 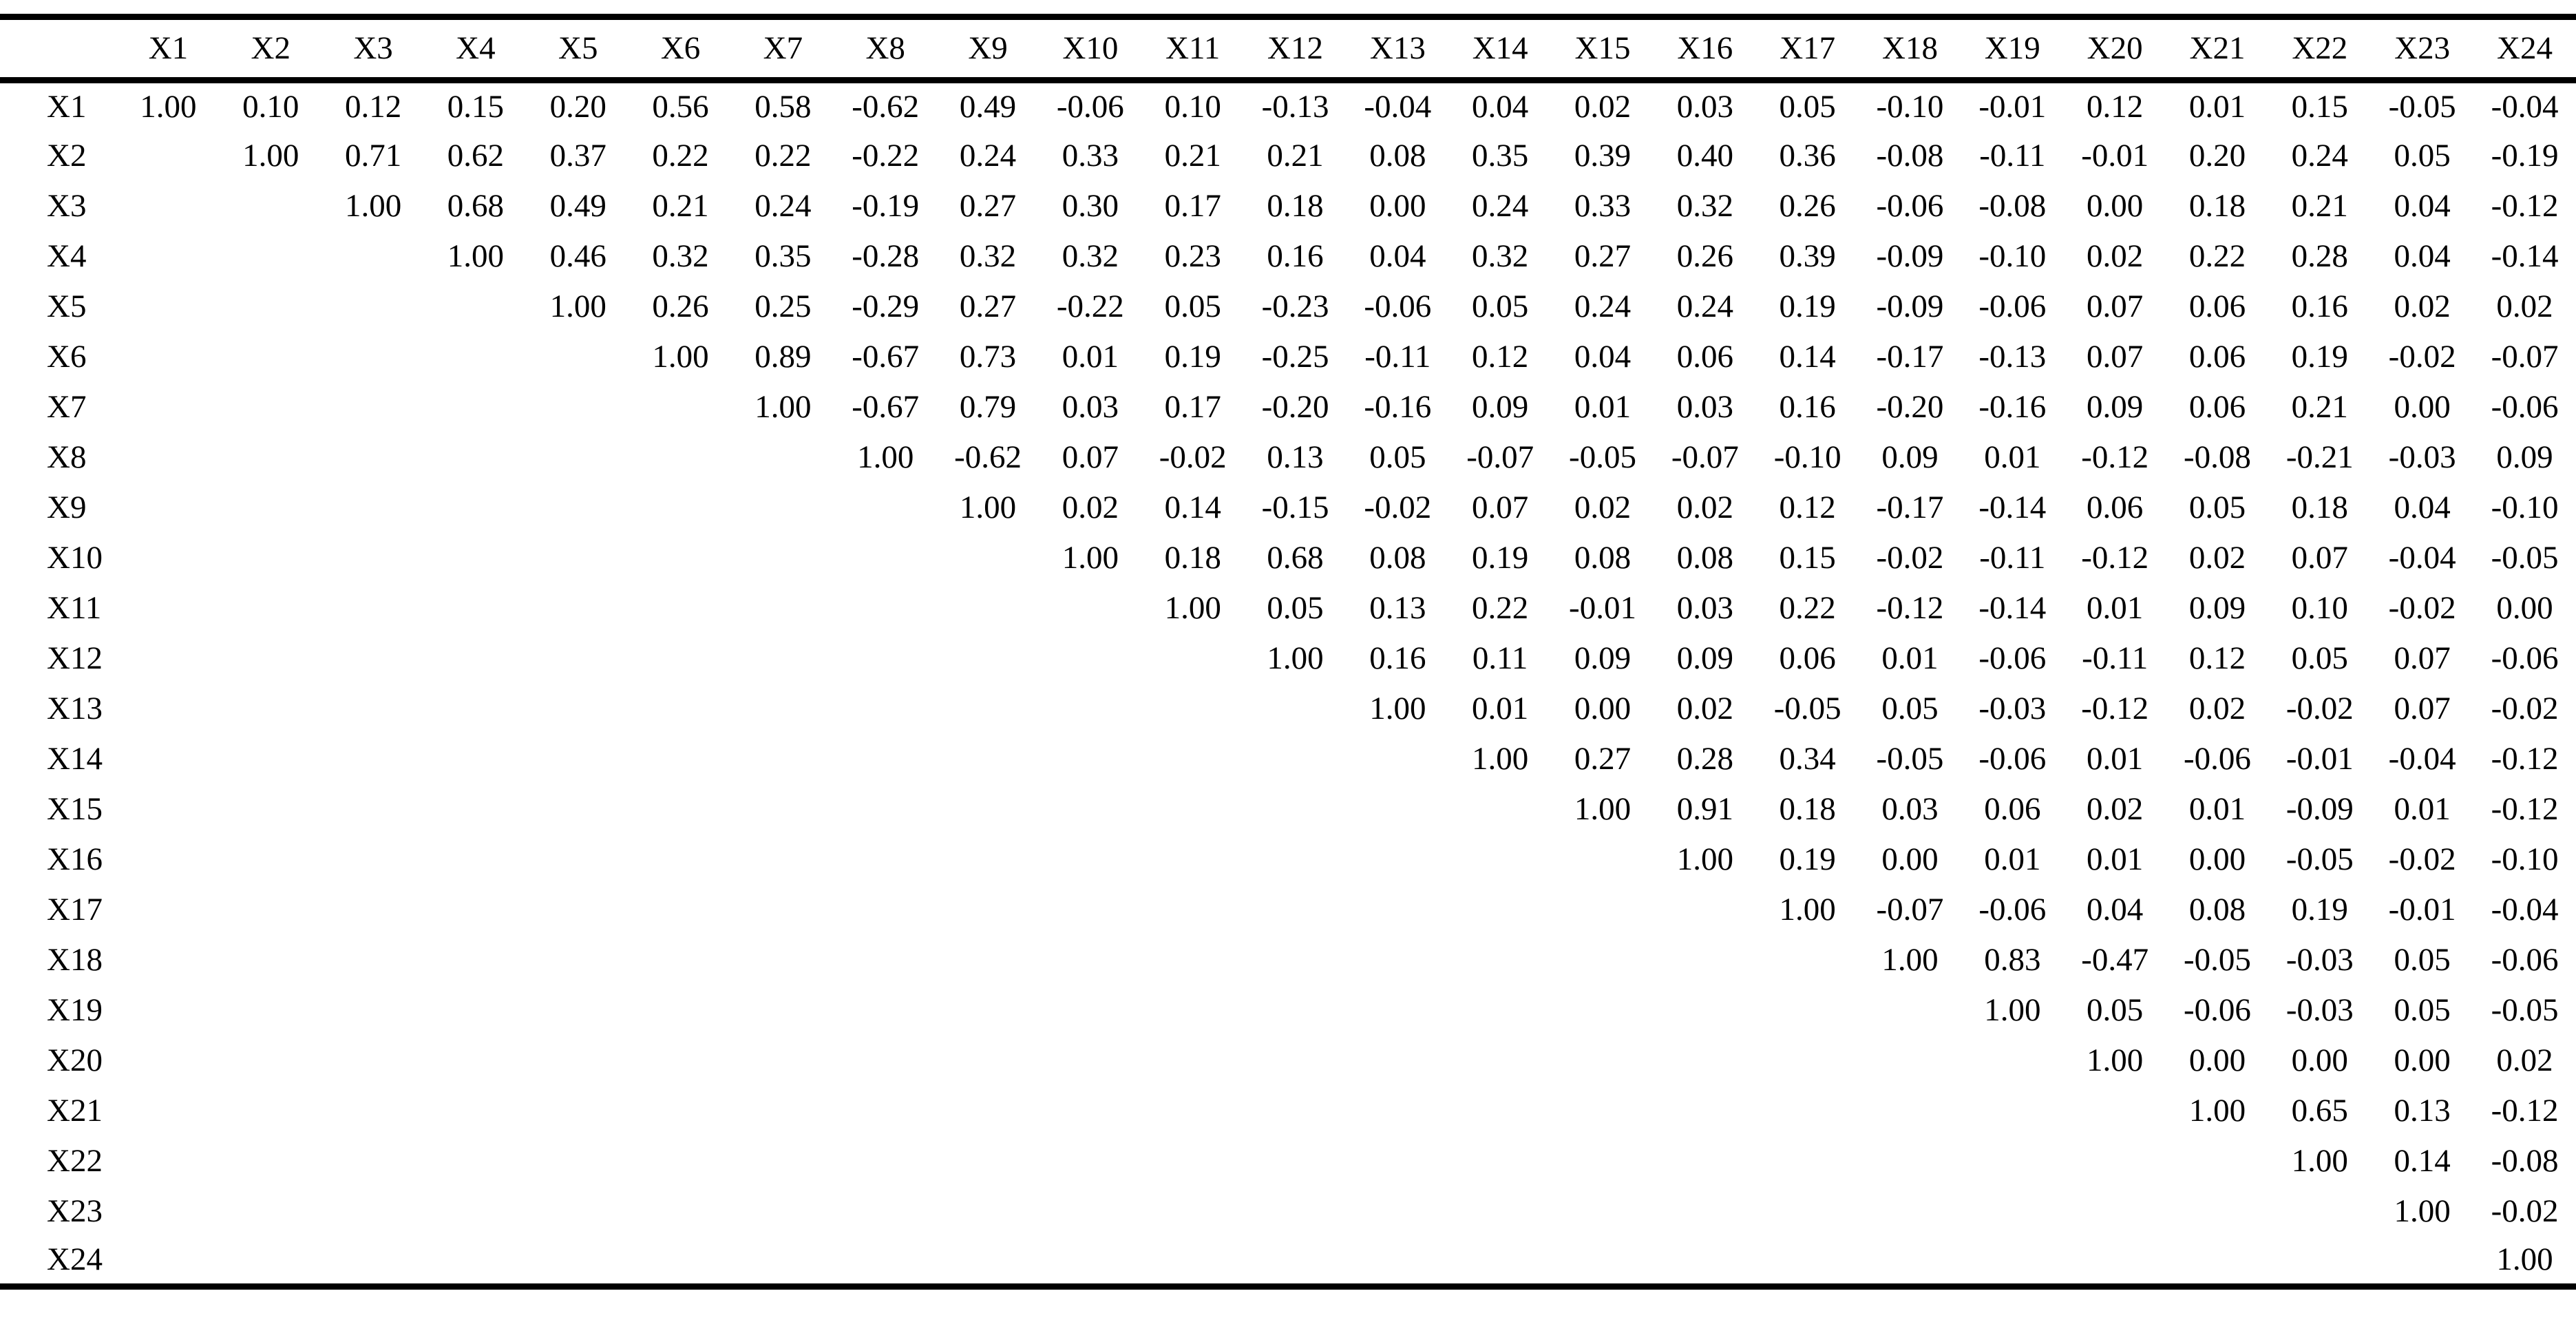 I want to click on matrix-cell-X22-X4, so click(x=476, y=1161).